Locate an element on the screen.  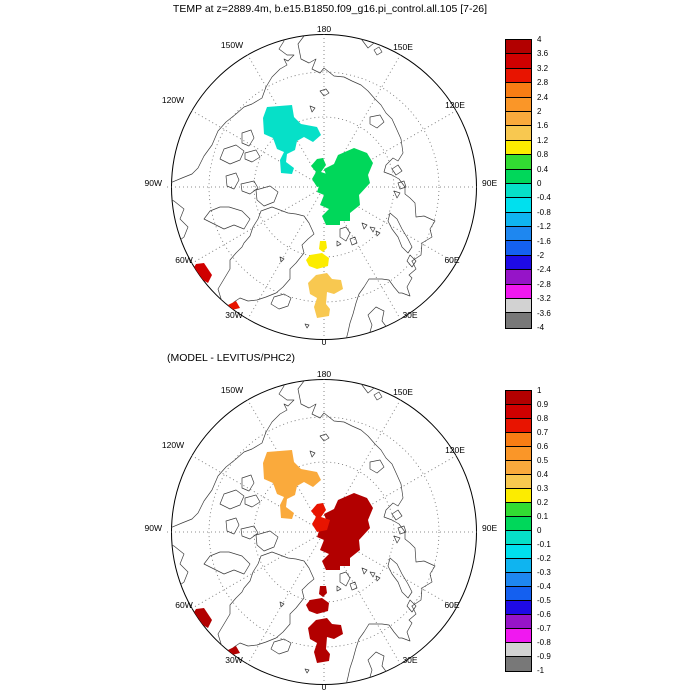
colorbar-tick-label: 0.5 is located at coordinates (543, 460).